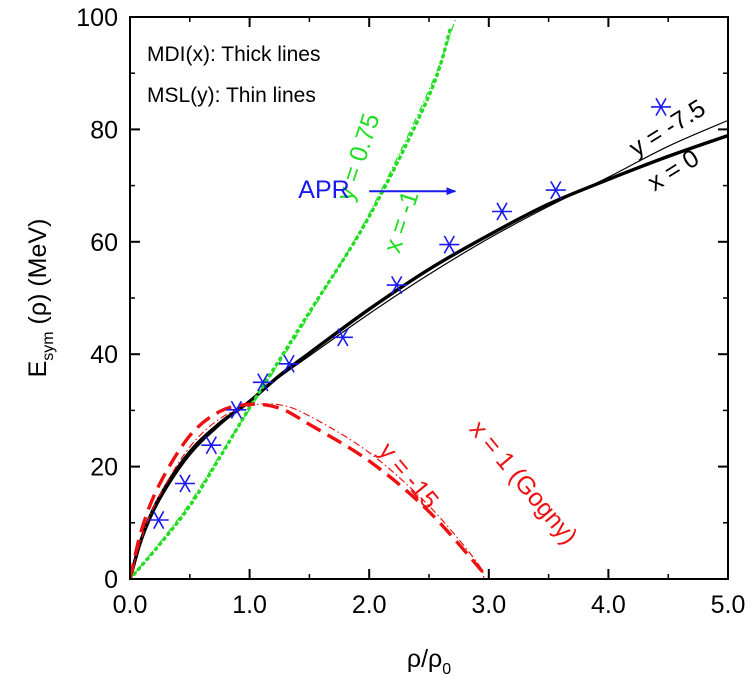  What do you see at coordinates (446, 669) in the screenshot?
I see `x-axis-title-sub: 0` at bounding box center [446, 669].